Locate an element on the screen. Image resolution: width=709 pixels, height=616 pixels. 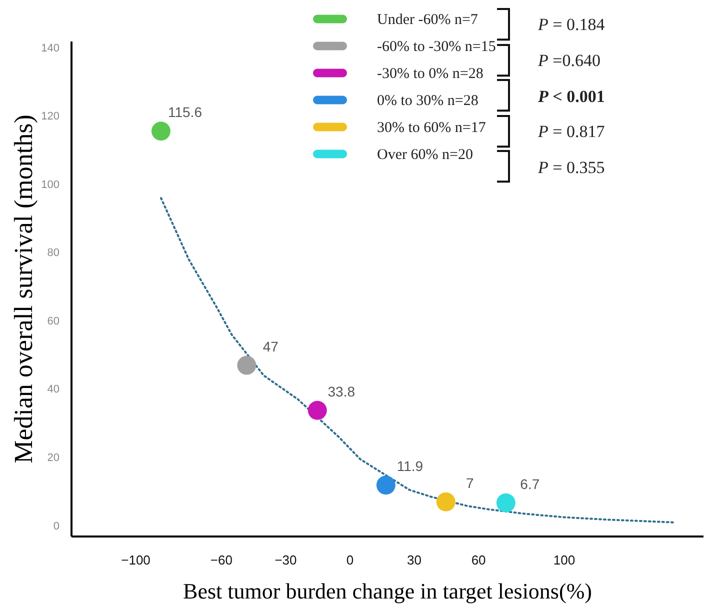
y-tick-label: 60 is located at coordinates (53, 321).